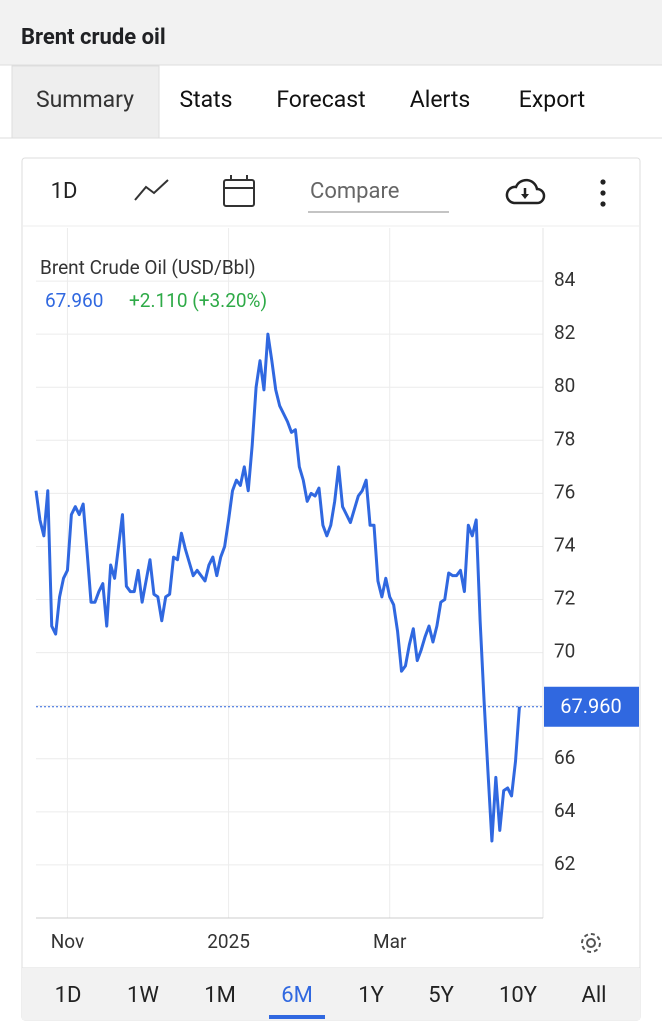 The width and height of the screenshot is (662, 1024). Describe the element at coordinates (354, 191) in the screenshot. I see `compare-input: Compare` at that location.